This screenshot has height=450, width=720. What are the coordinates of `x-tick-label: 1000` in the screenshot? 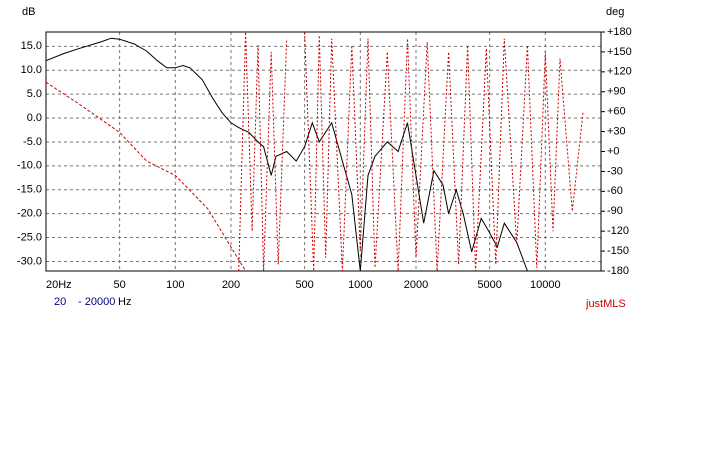 It's located at (360, 285).